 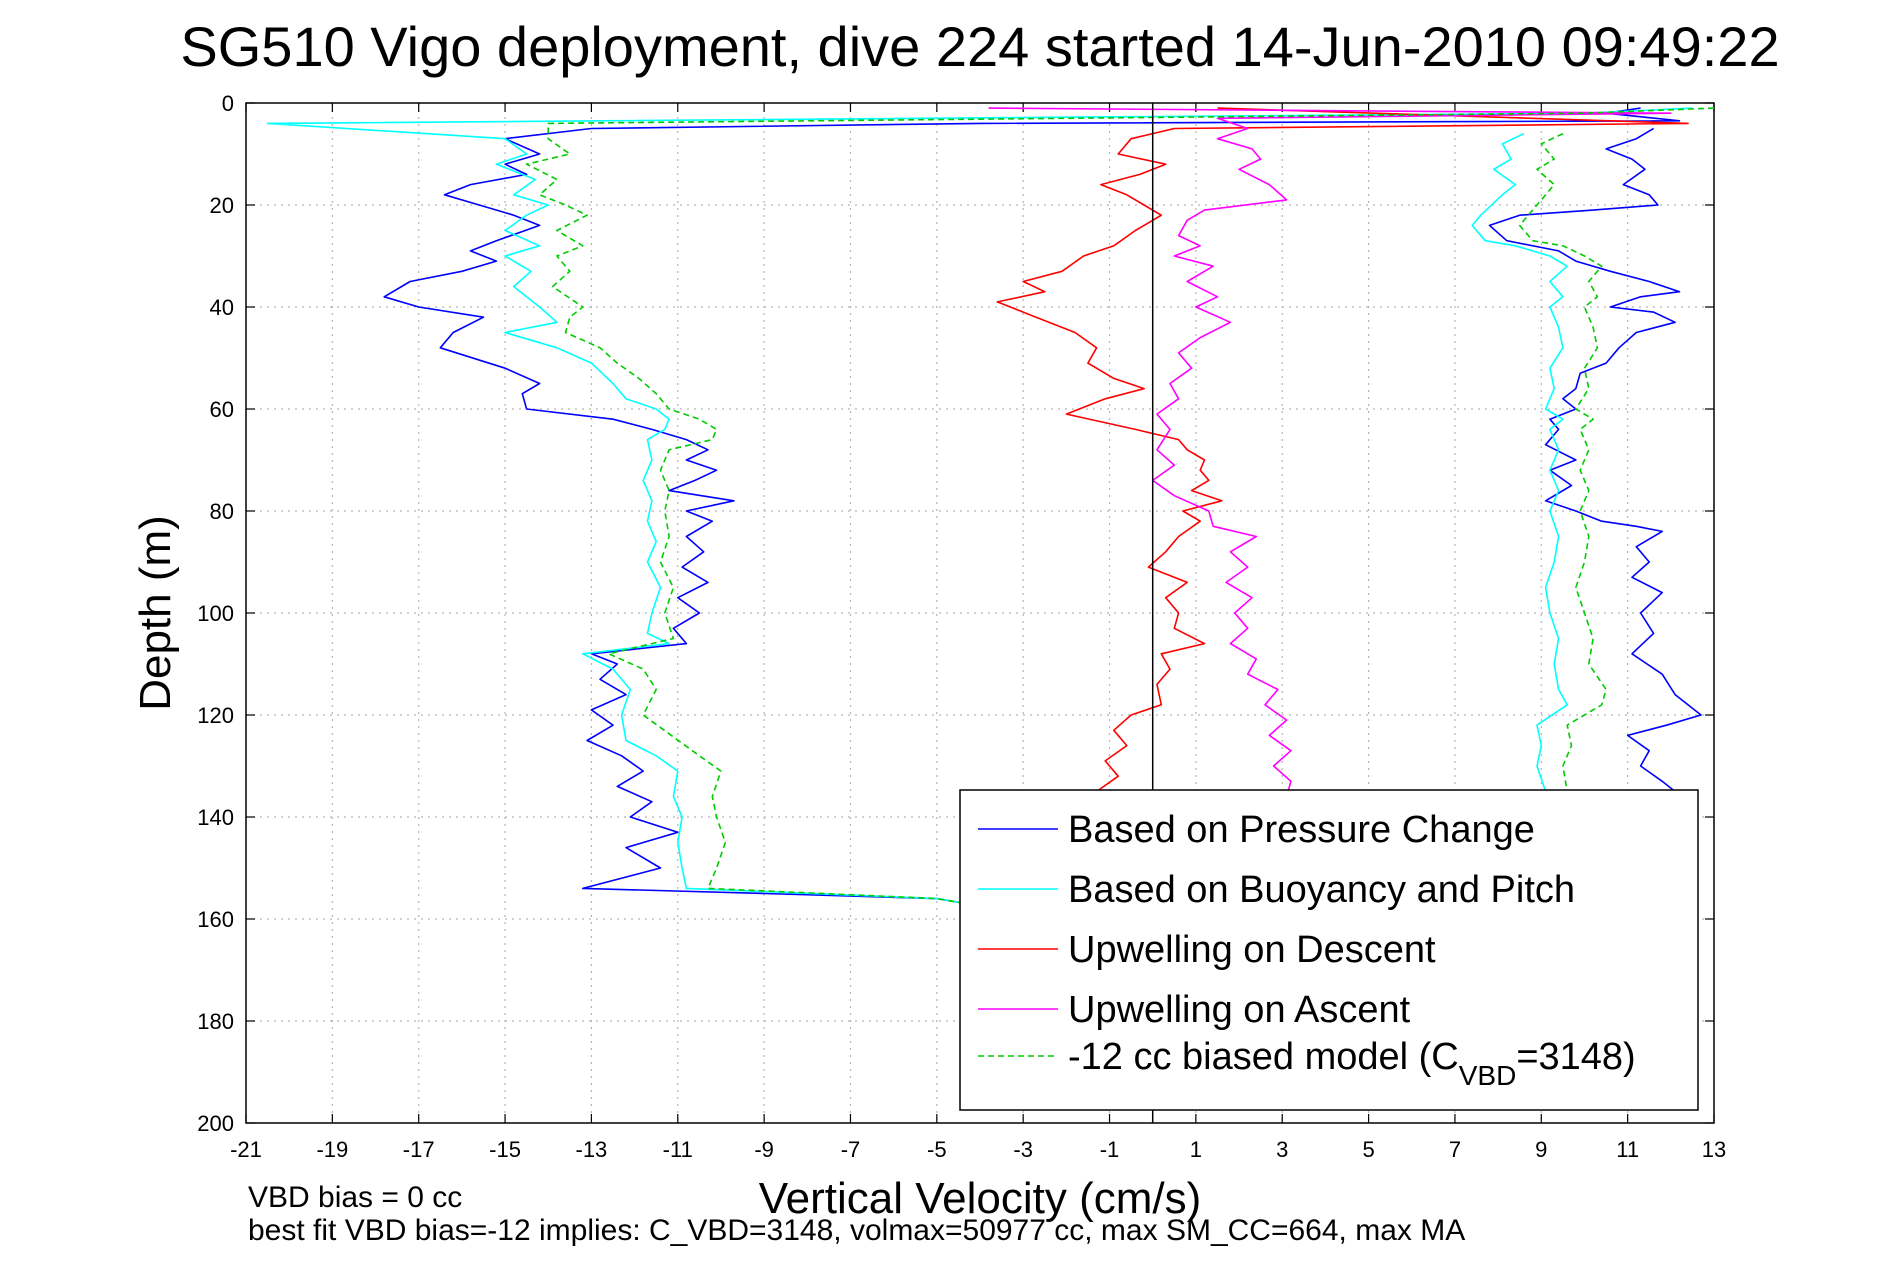 What do you see at coordinates (155, 613) in the screenshot?
I see `y-axis-label: Depth (m)` at bounding box center [155, 613].